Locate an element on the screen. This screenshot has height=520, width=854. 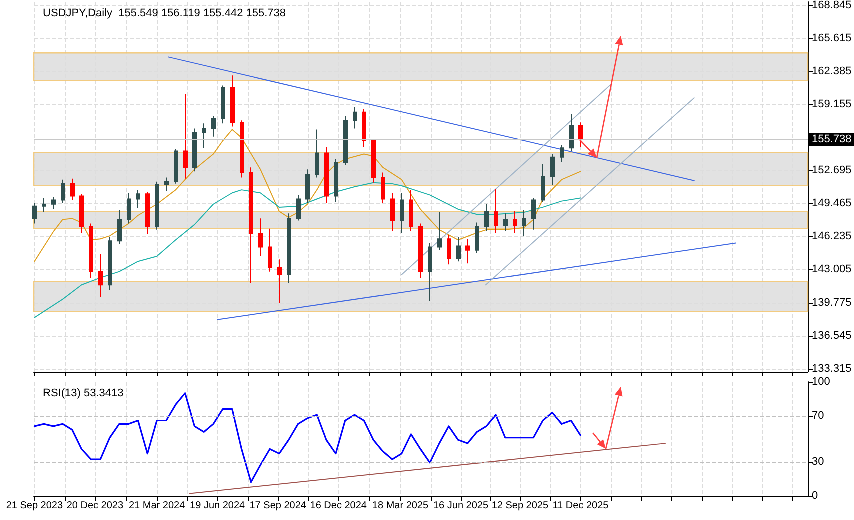
y-tick-label: 139.775 is located at coordinates (832, 302).